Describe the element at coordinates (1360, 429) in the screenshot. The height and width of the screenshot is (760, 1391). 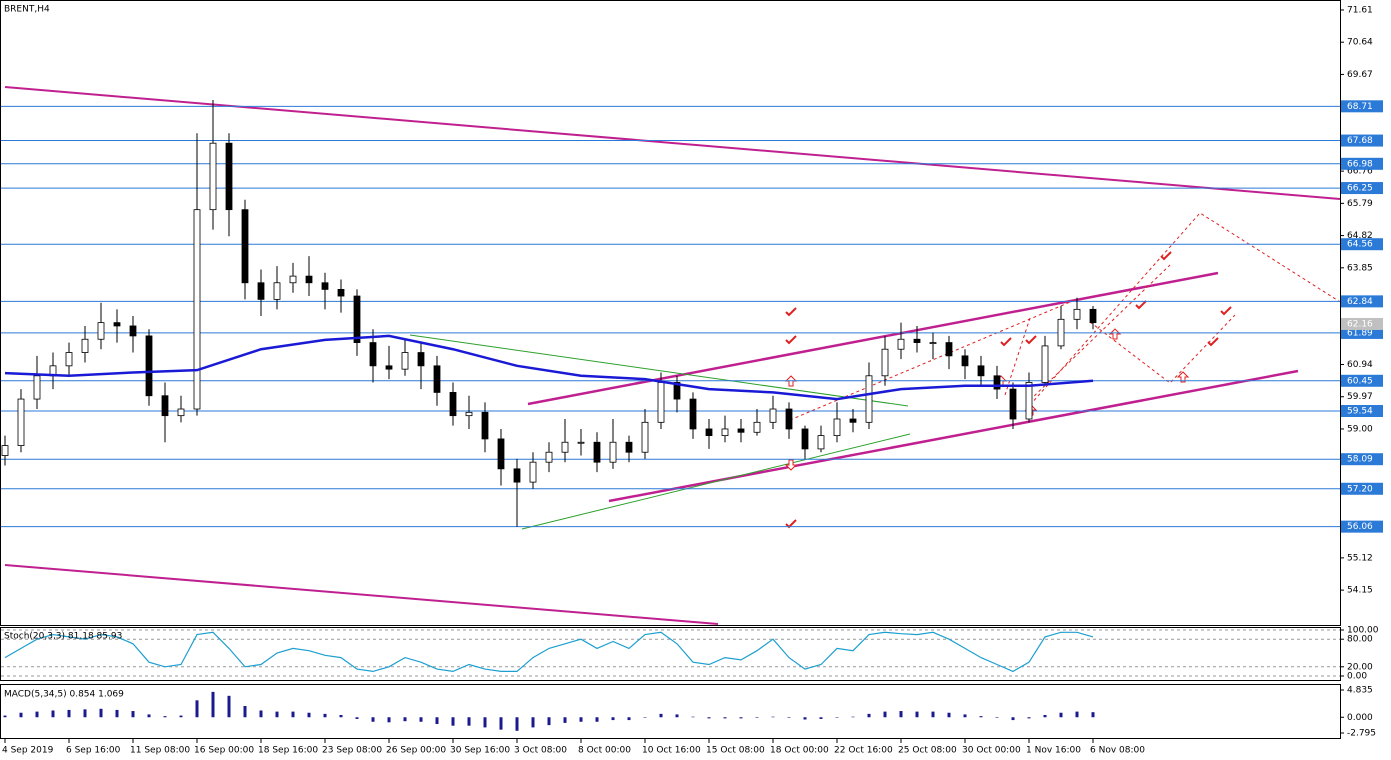
I see `y-tick-label: 59.00` at that location.